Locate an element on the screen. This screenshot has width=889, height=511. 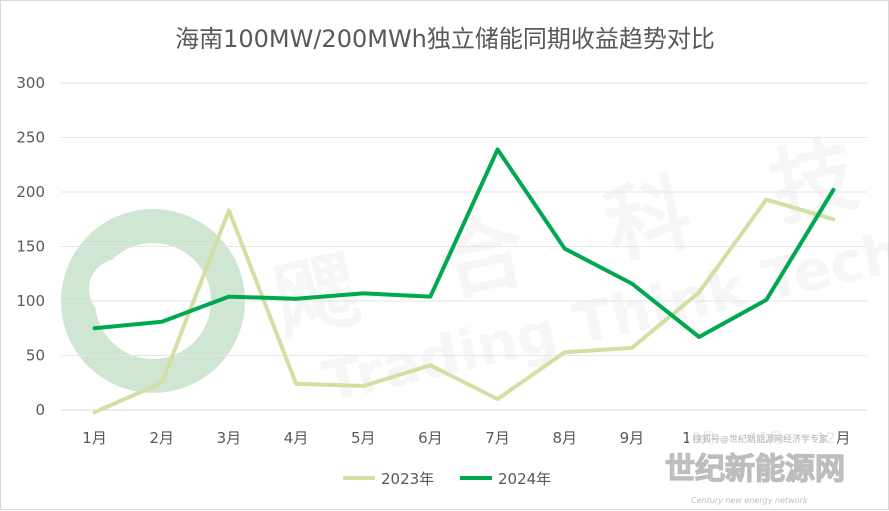
x-tick-label: 5月 is located at coordinates (363, 438).